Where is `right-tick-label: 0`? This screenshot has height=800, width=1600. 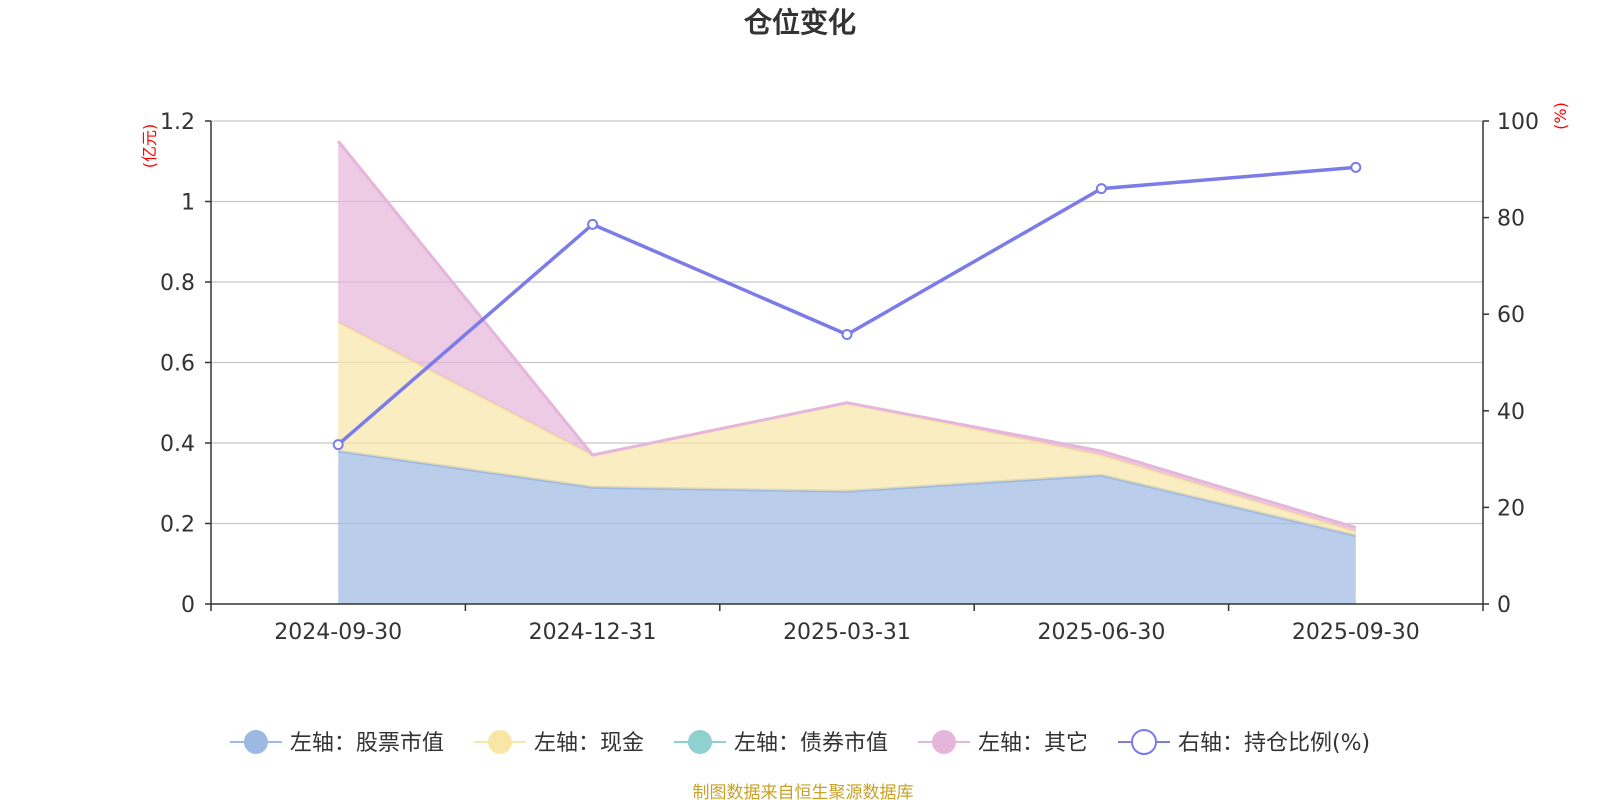
right-tick-label: 0 is located at coordinates (1504, 605).